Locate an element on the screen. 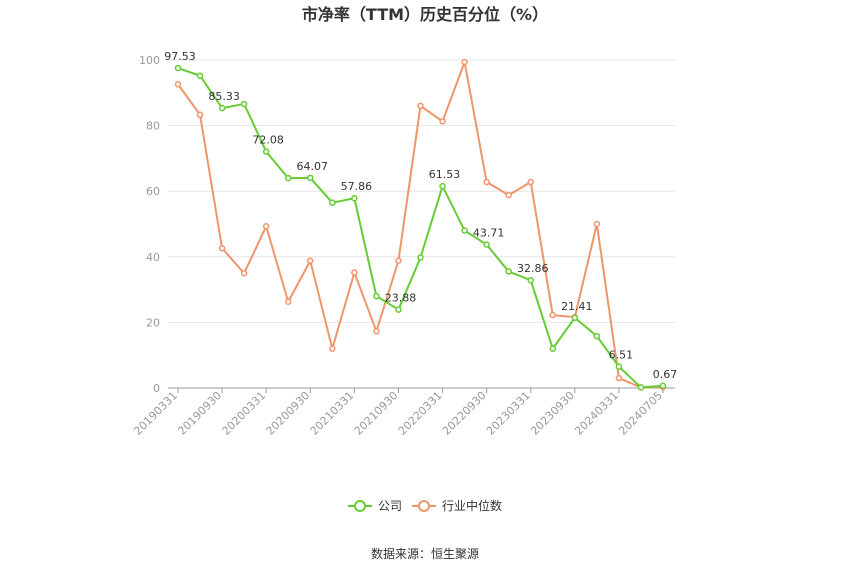 This screenshot has height=575, width=850. legend-item-0: 公司 is located at coordinates (375, 506).